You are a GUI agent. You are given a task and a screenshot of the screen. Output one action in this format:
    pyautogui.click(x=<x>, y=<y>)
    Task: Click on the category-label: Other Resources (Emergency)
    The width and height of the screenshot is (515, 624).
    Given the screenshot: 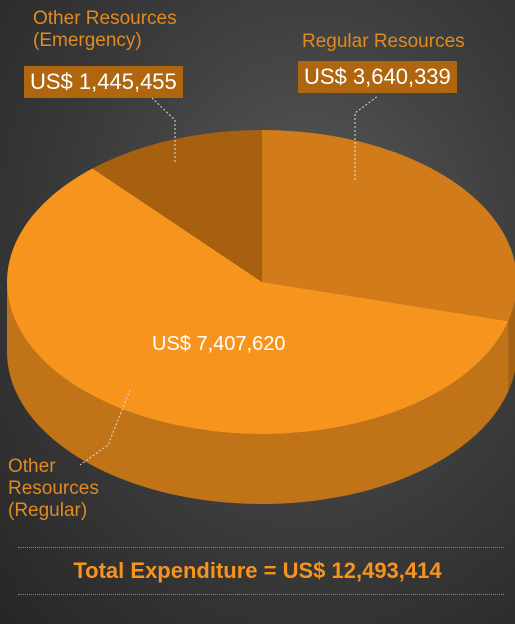 What is the action you would take?
    pyautogui.click(x=105, y=29)
    